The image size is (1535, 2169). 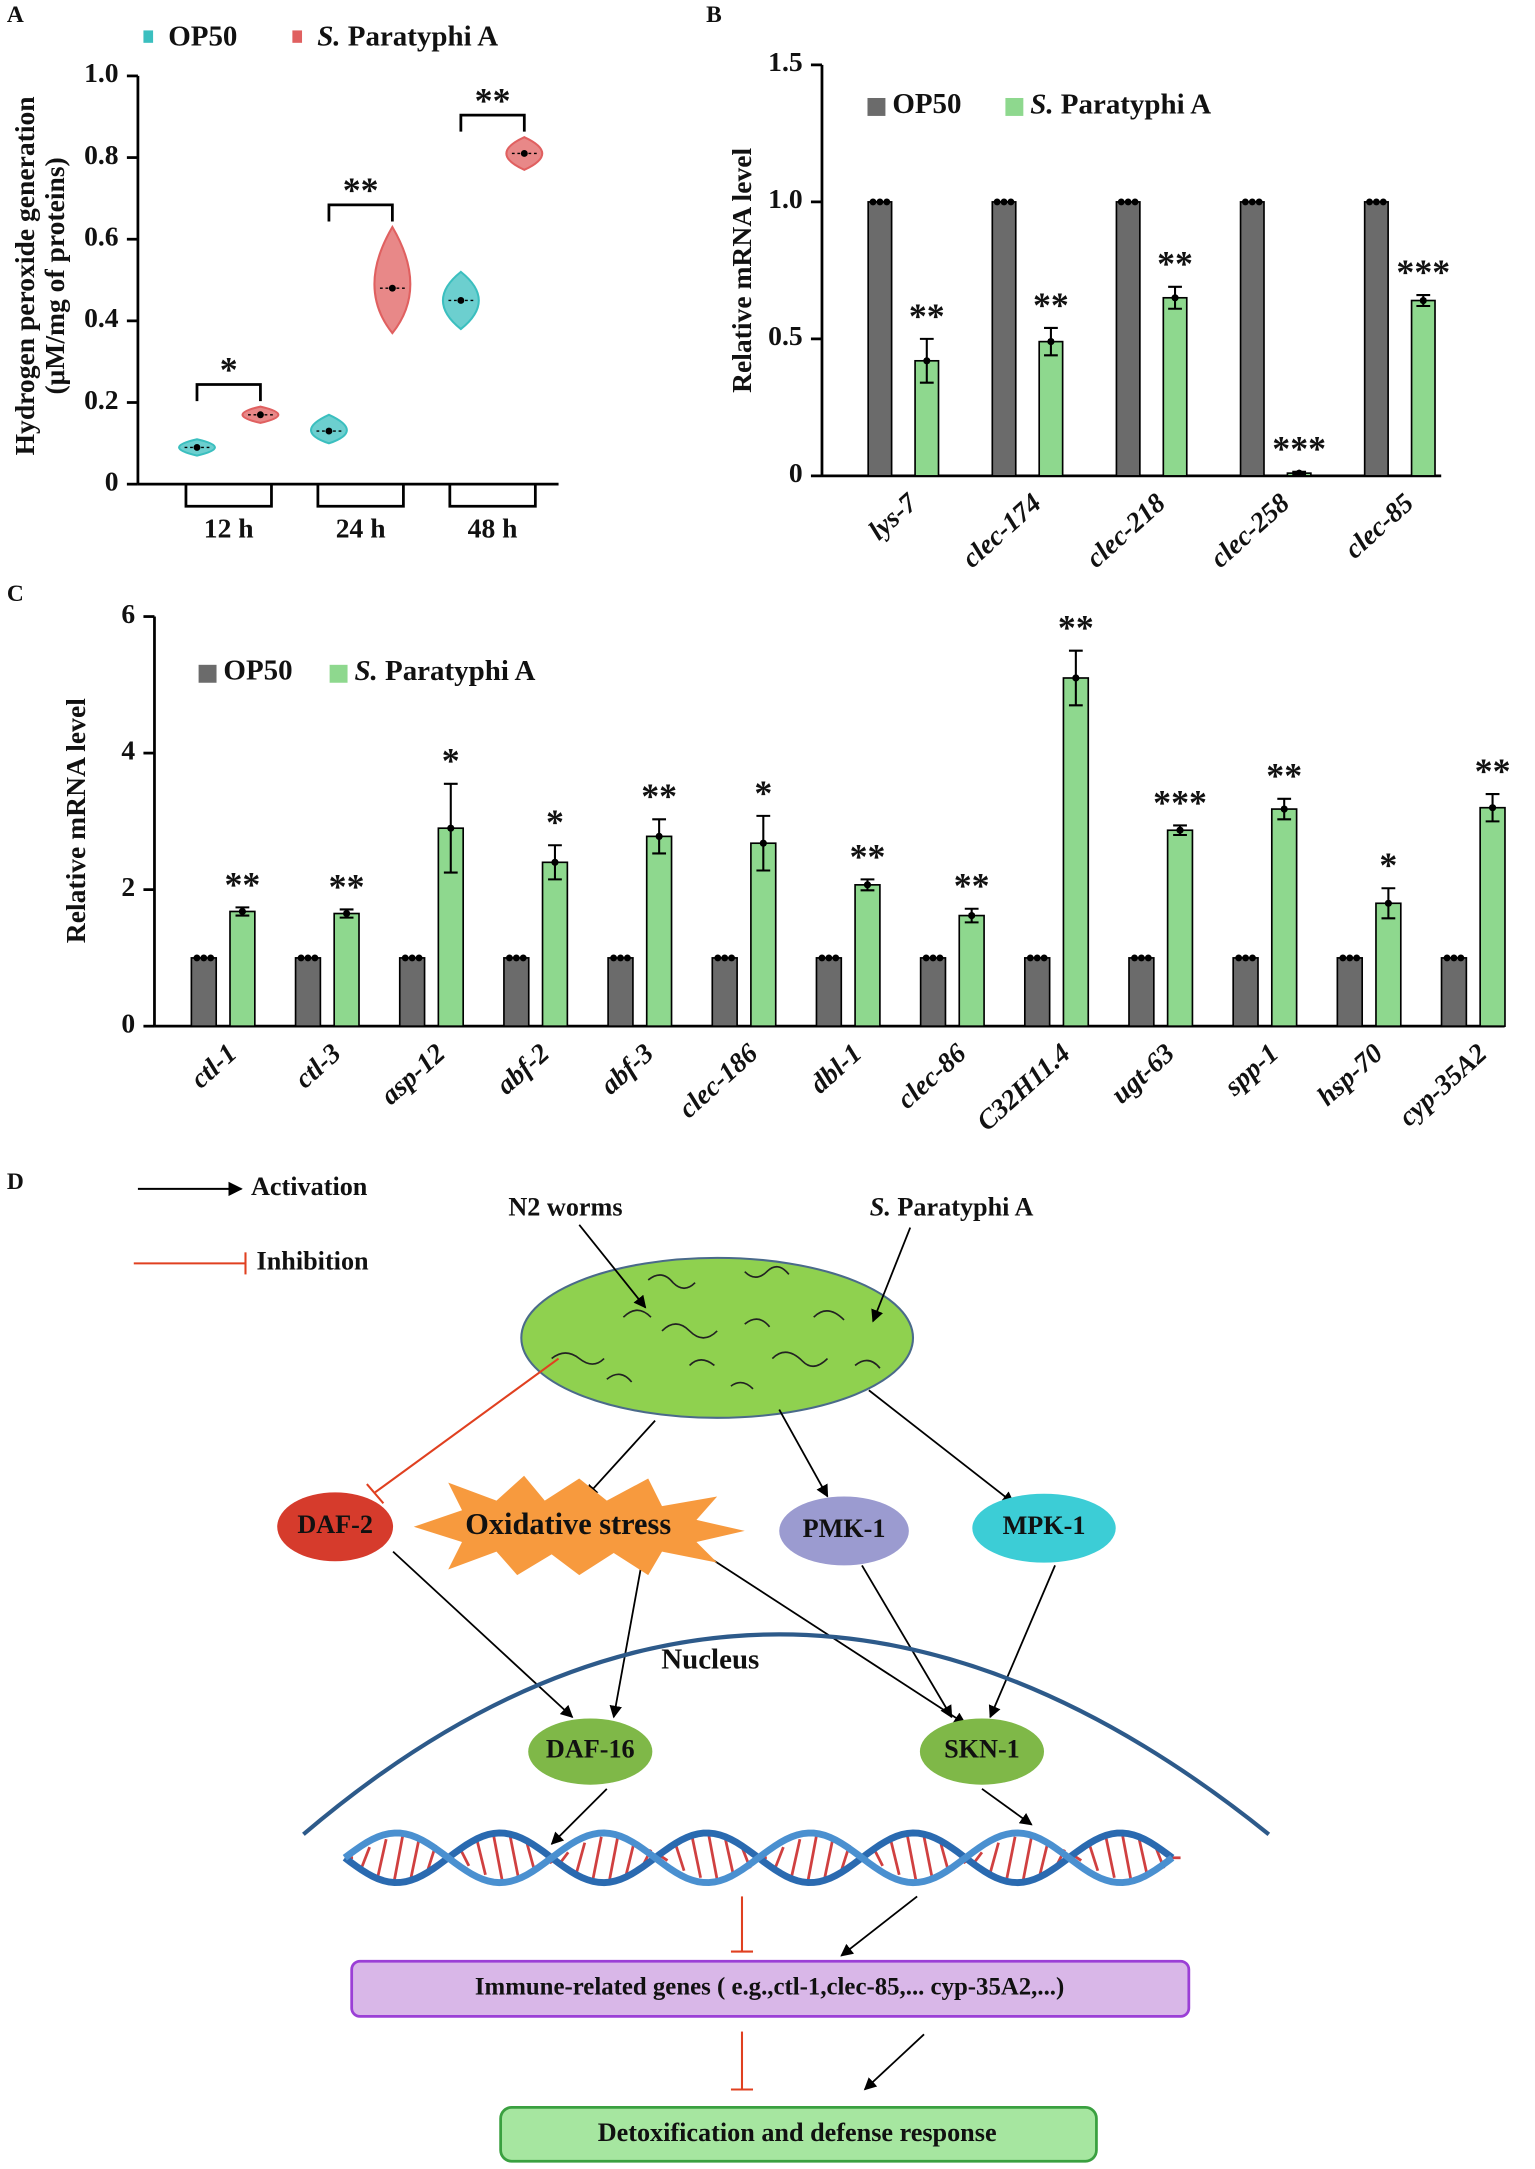 I want to click on x-tick-label: dbl-1, so click(x=835, y=1068).